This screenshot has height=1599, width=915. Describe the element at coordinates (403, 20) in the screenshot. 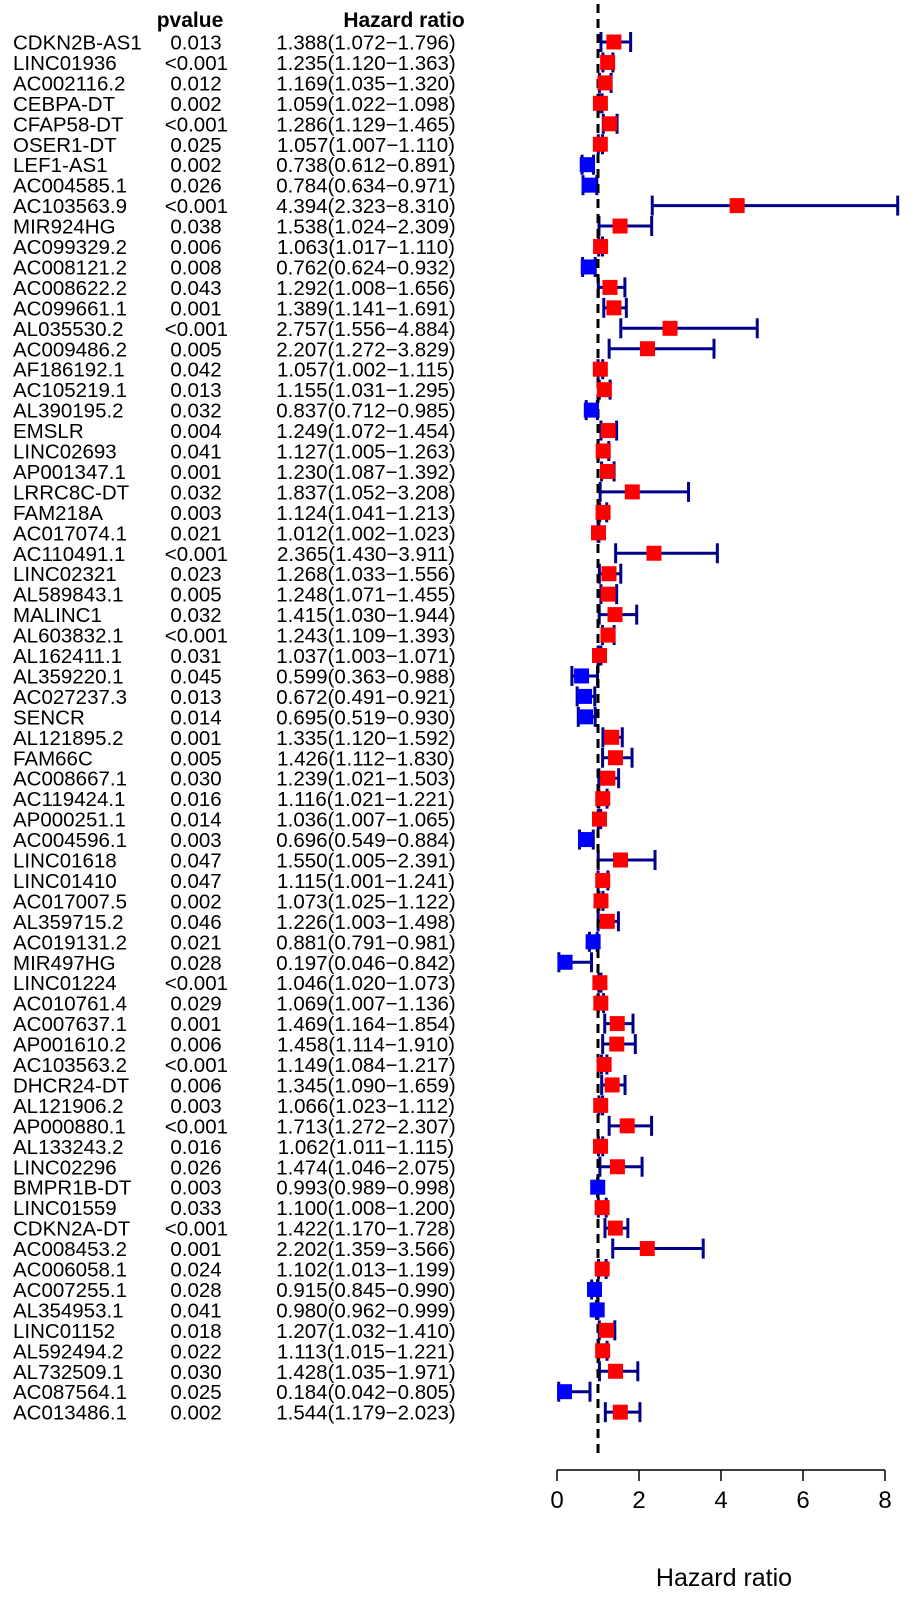

I see `hazard-ratio-column-header: Hazard ratio` at that location.